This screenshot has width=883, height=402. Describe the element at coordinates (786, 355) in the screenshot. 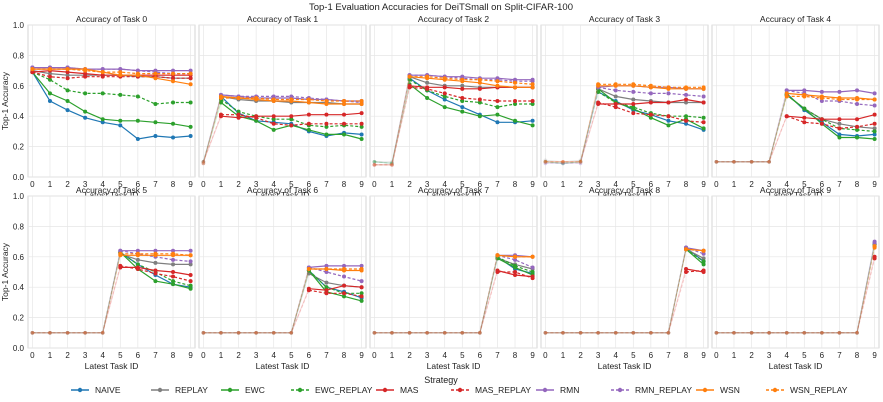

I see `x-tick-label: 4` at that location.